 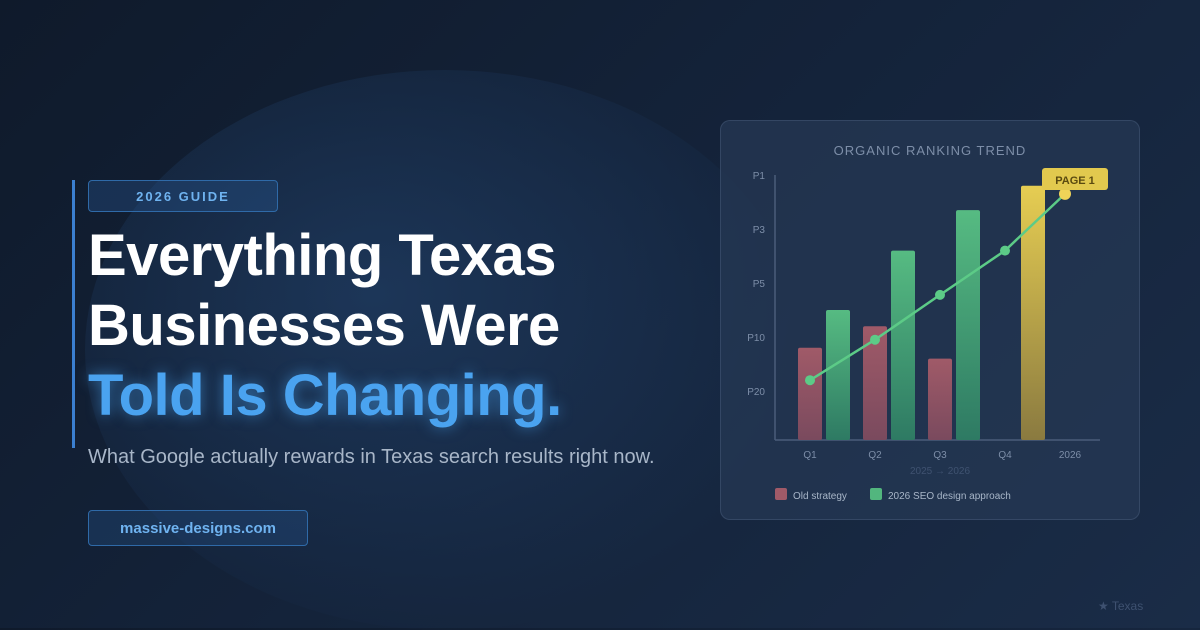 I want to click on bar-highlight, so click(x=1033, y=312).